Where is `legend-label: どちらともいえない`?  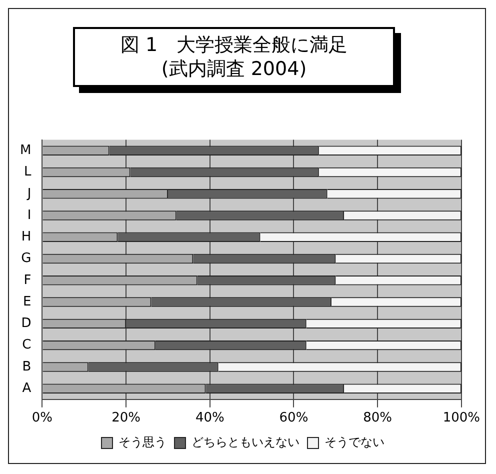
legend-label: どちらともいえない is located at coordinates (246, 442).